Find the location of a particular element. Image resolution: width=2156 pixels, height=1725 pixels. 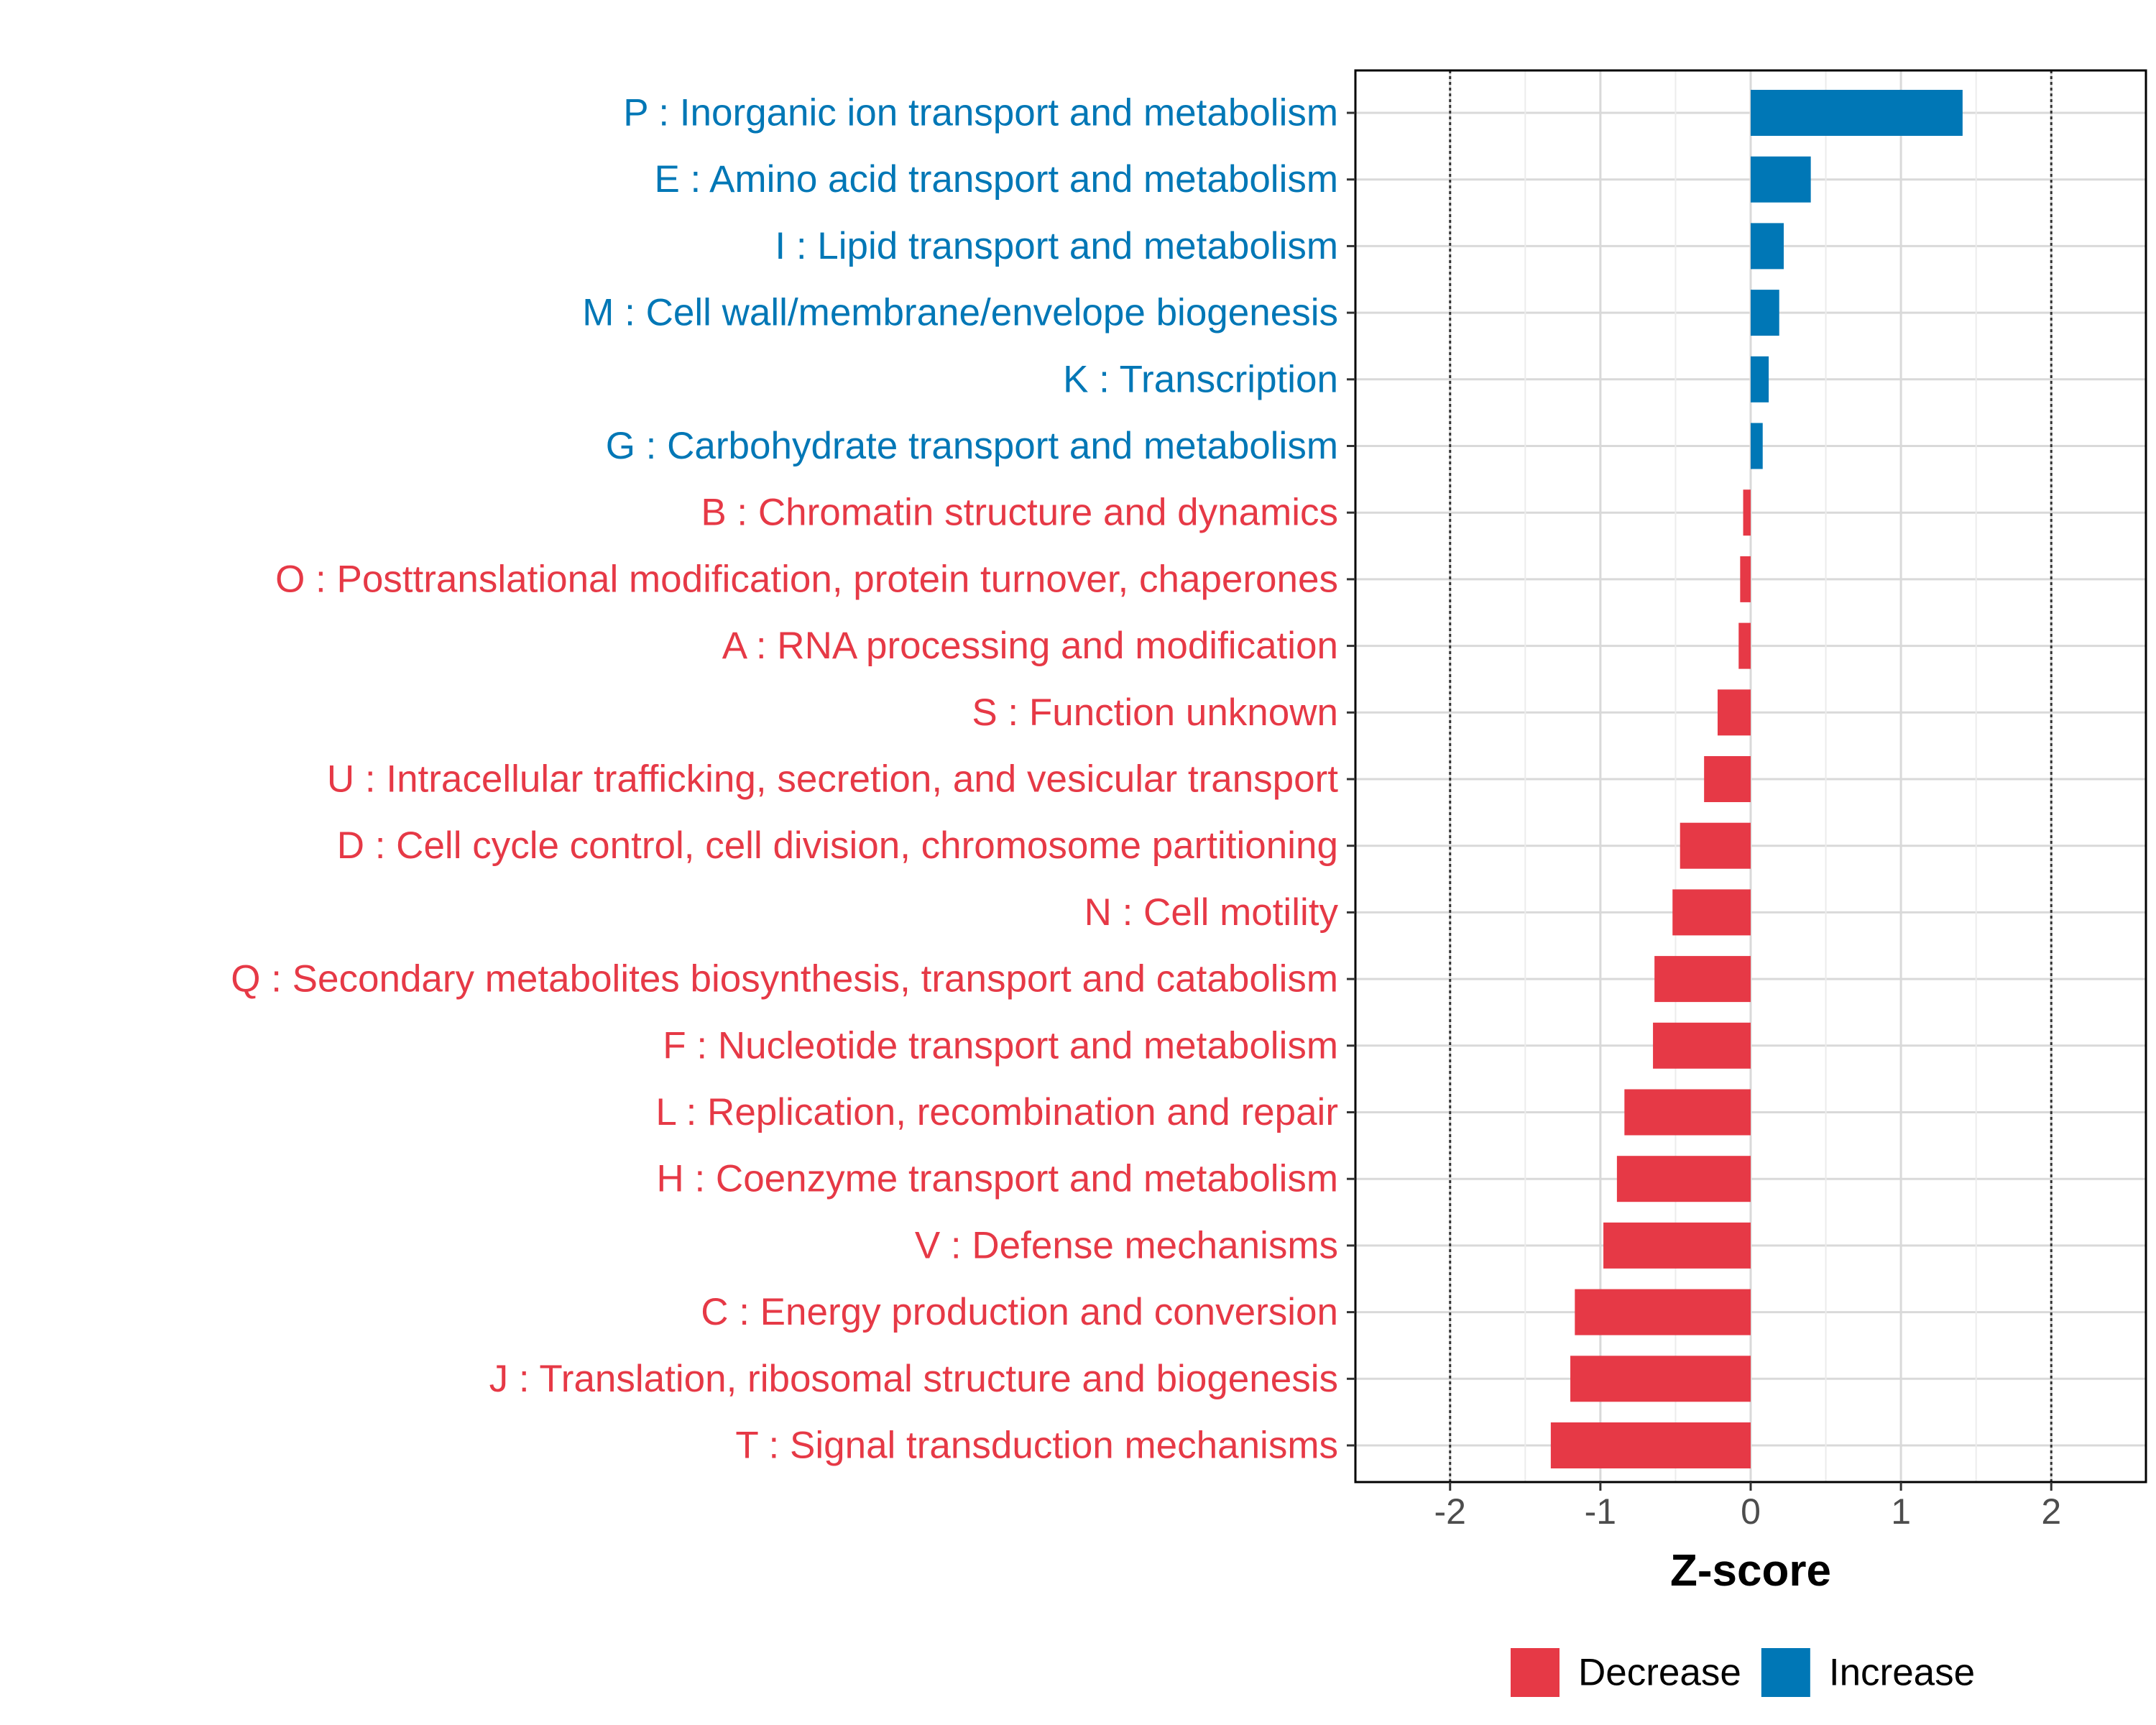

category-label: C : Energy production and conversion is located at coordinates (1020, 1312).